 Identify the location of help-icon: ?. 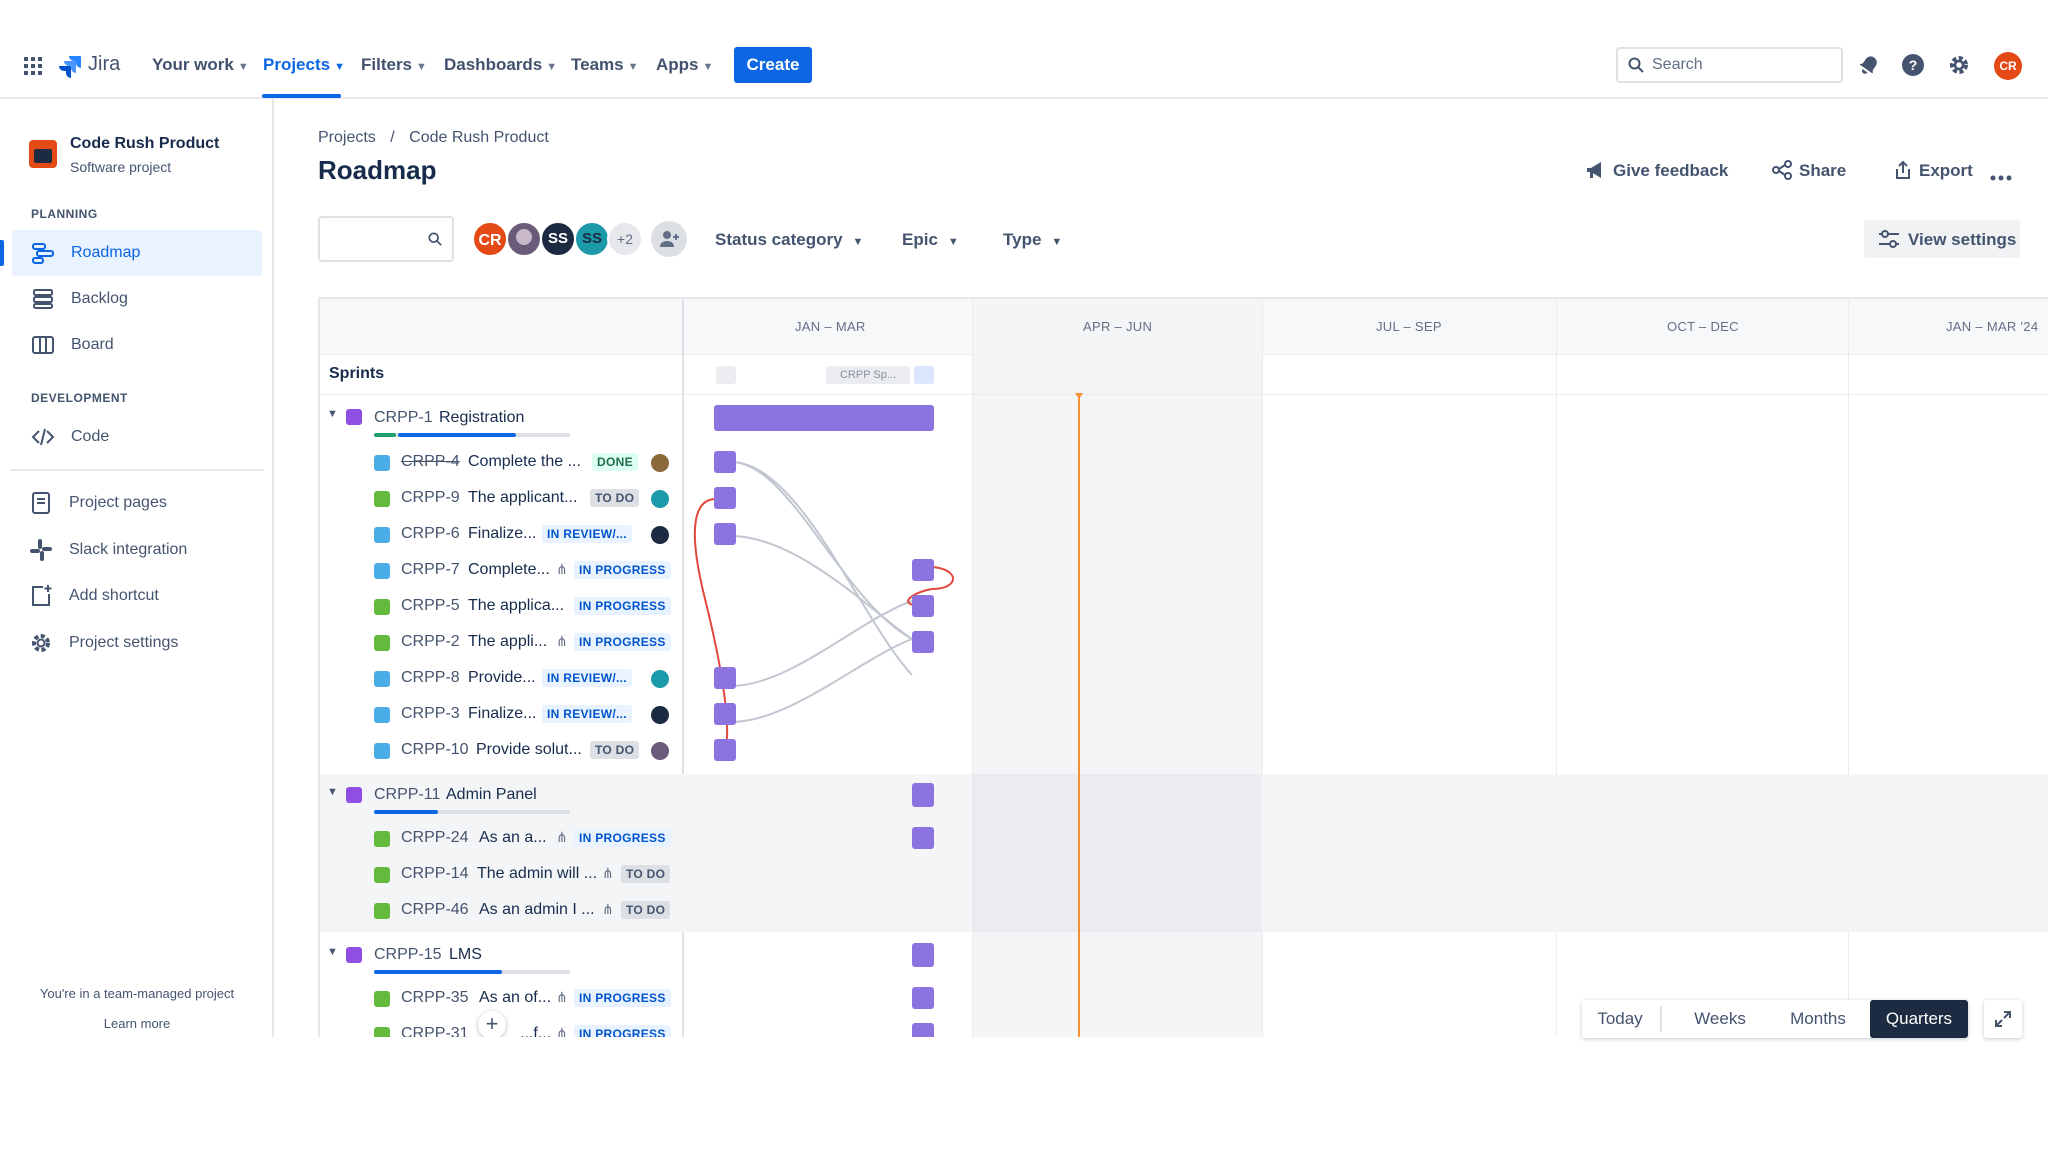
(1913, 65).